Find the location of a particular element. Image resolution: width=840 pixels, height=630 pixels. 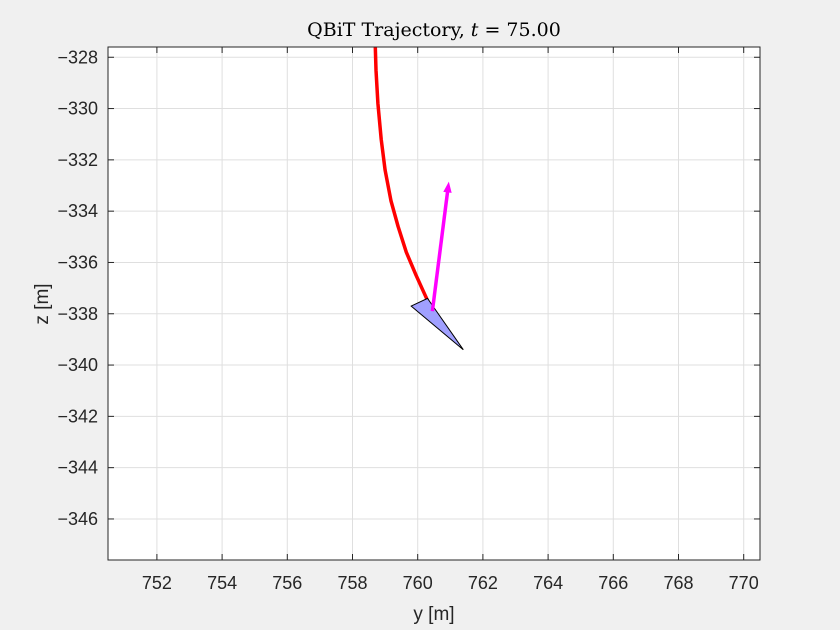

x-tick-label: 770 is located at coordinates (744, 583).